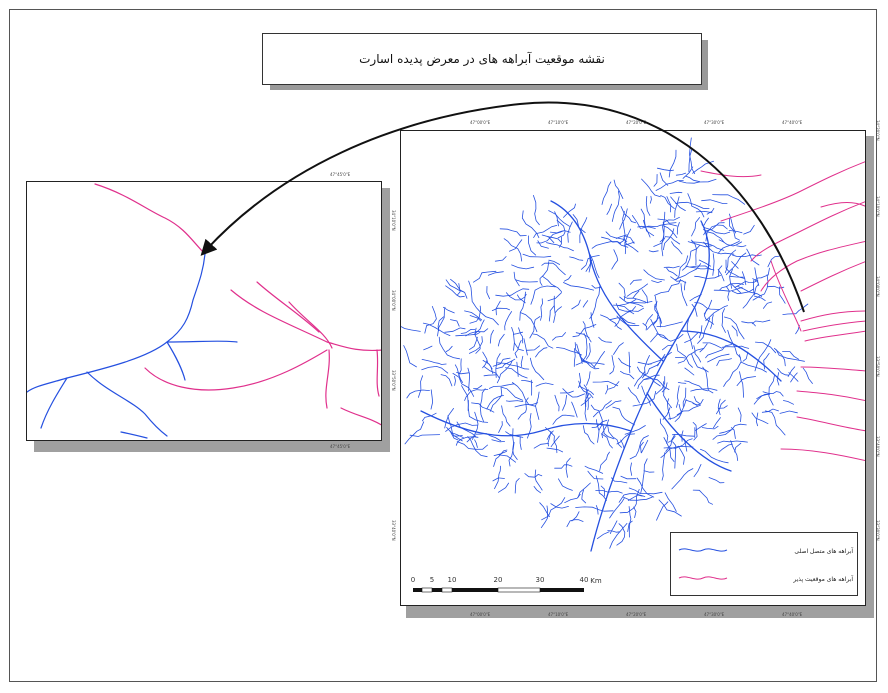  What do you see at coordinates (765, 579) in the screenshot?
I see `legend-row: آبراهه های موقعیت پذیر` at bounding box center [765, 579].